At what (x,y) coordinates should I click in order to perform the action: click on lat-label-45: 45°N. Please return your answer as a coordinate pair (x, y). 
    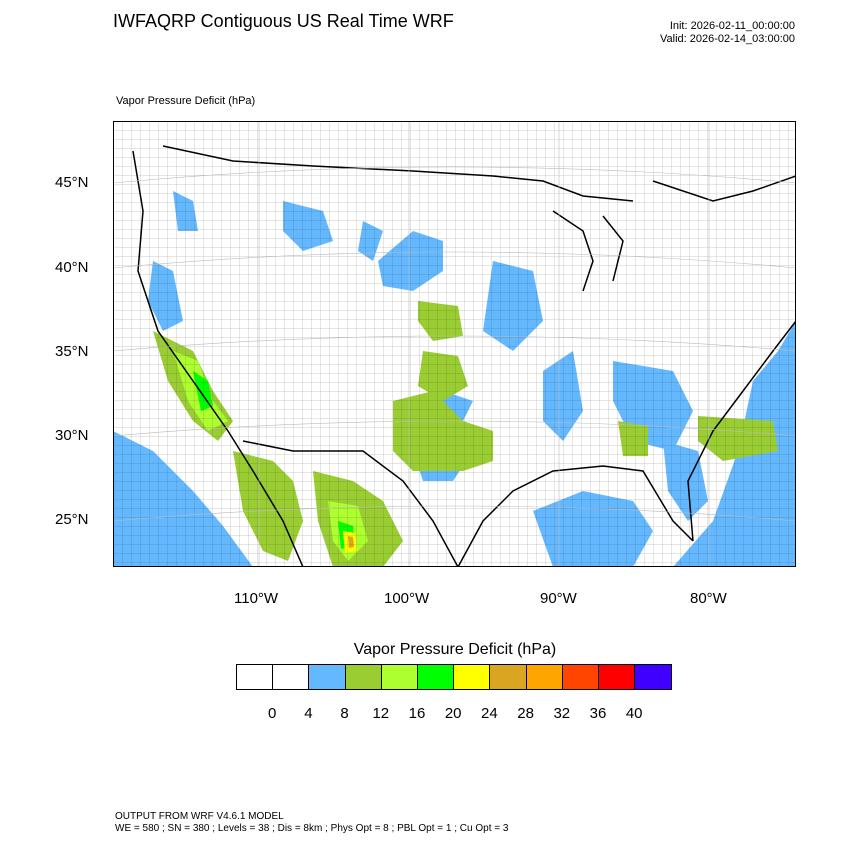
    Looking at the image, I should click on (72, 182).